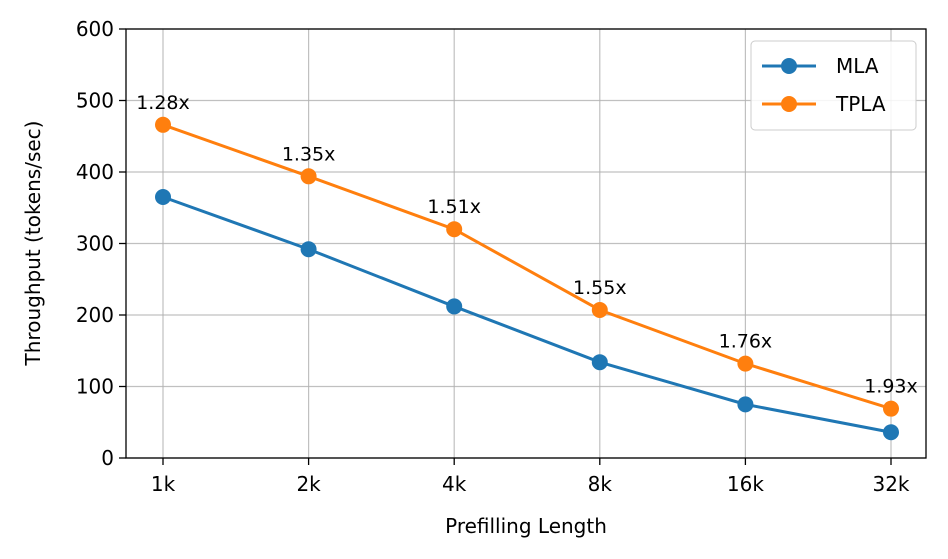 This screenshot has height=559, width=948. Describe the element at coordinates (746, 342) in the screenshot. I see `speedup-label: 1.76x` at that location.